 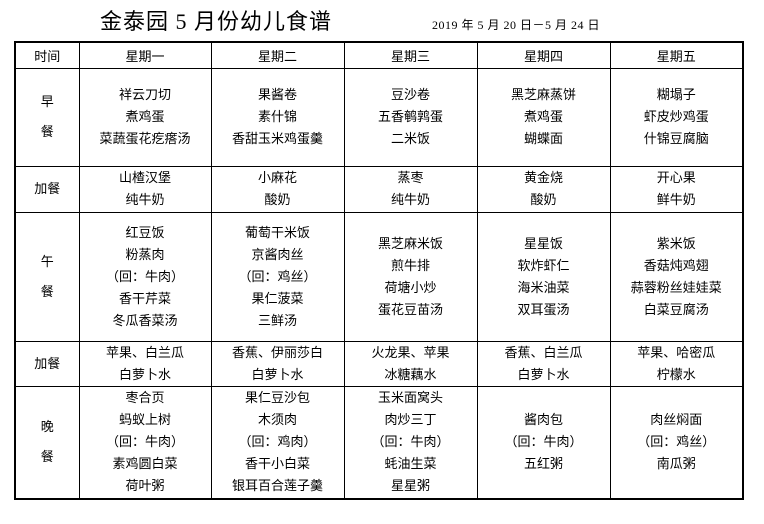 What do you see at coordinates (543, 138) in the screenshot?
I see `dish-item: 蝴蝶面` at bounding box center [543, 138].